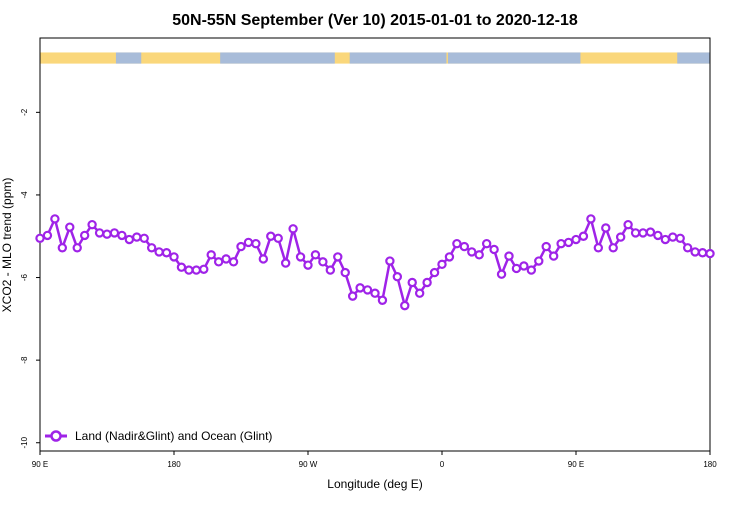 The image size is (750, 505). What do you see at coordinates (7, 245) in the screenshot?
I see `y-axis-label: XCO2 - MLO trend (ppm)` at bounding box center [7, 245].